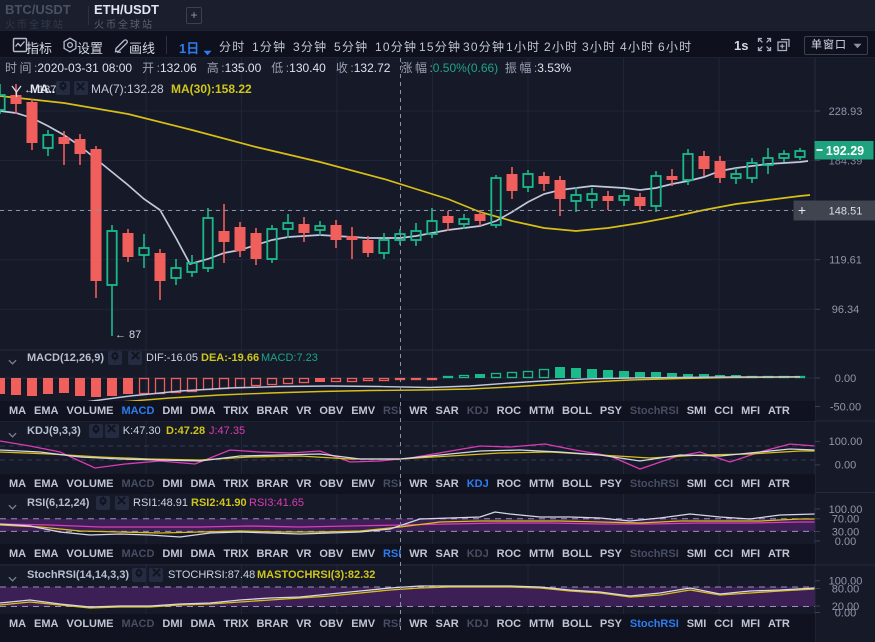 Image resolution: width=875 pixels, height=642 pixels. I want to click on svg-text: -50.00, so click(845, 407).